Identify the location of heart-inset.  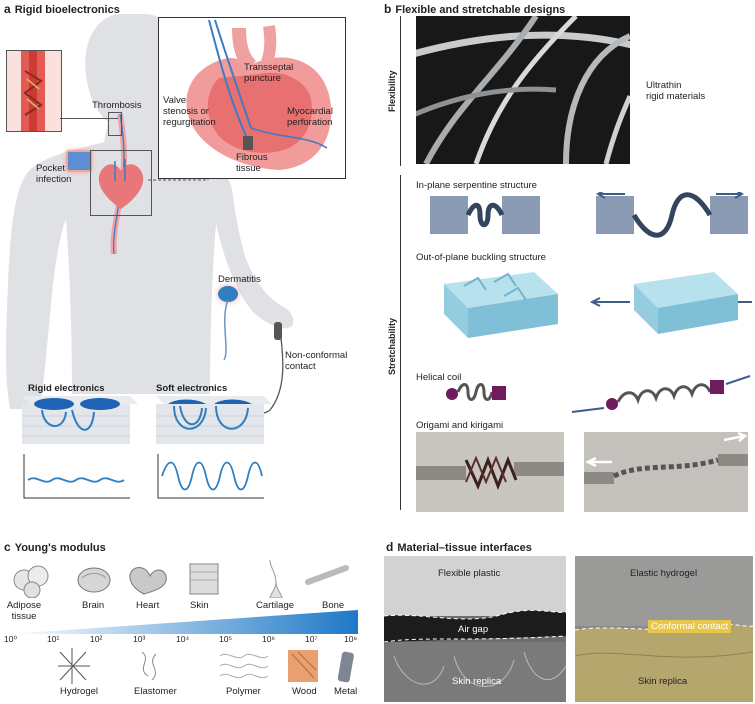
(252, 98).